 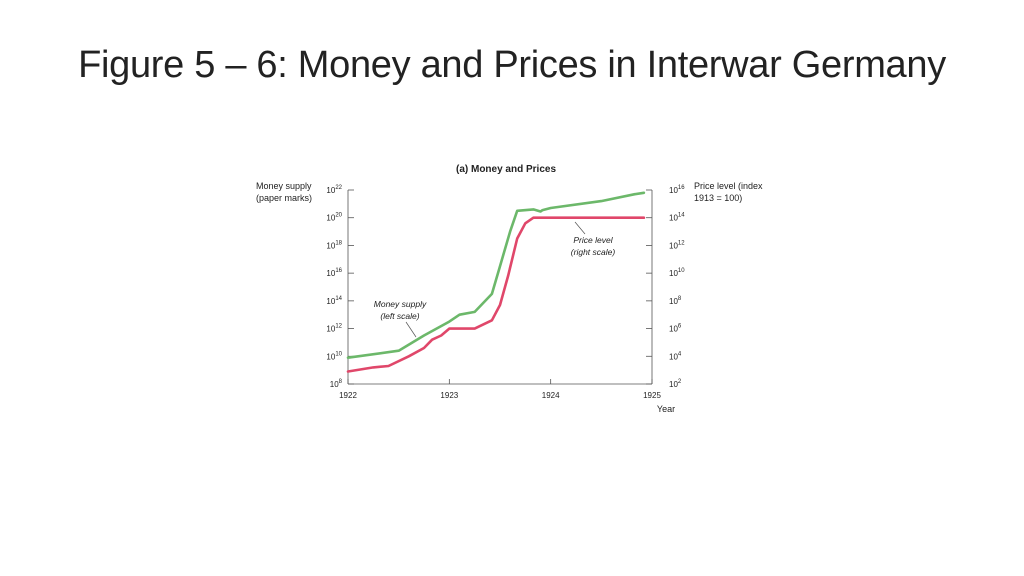 I want to click on right-axis-tick-label: 10¹⁰, so click(x=677, y=273).